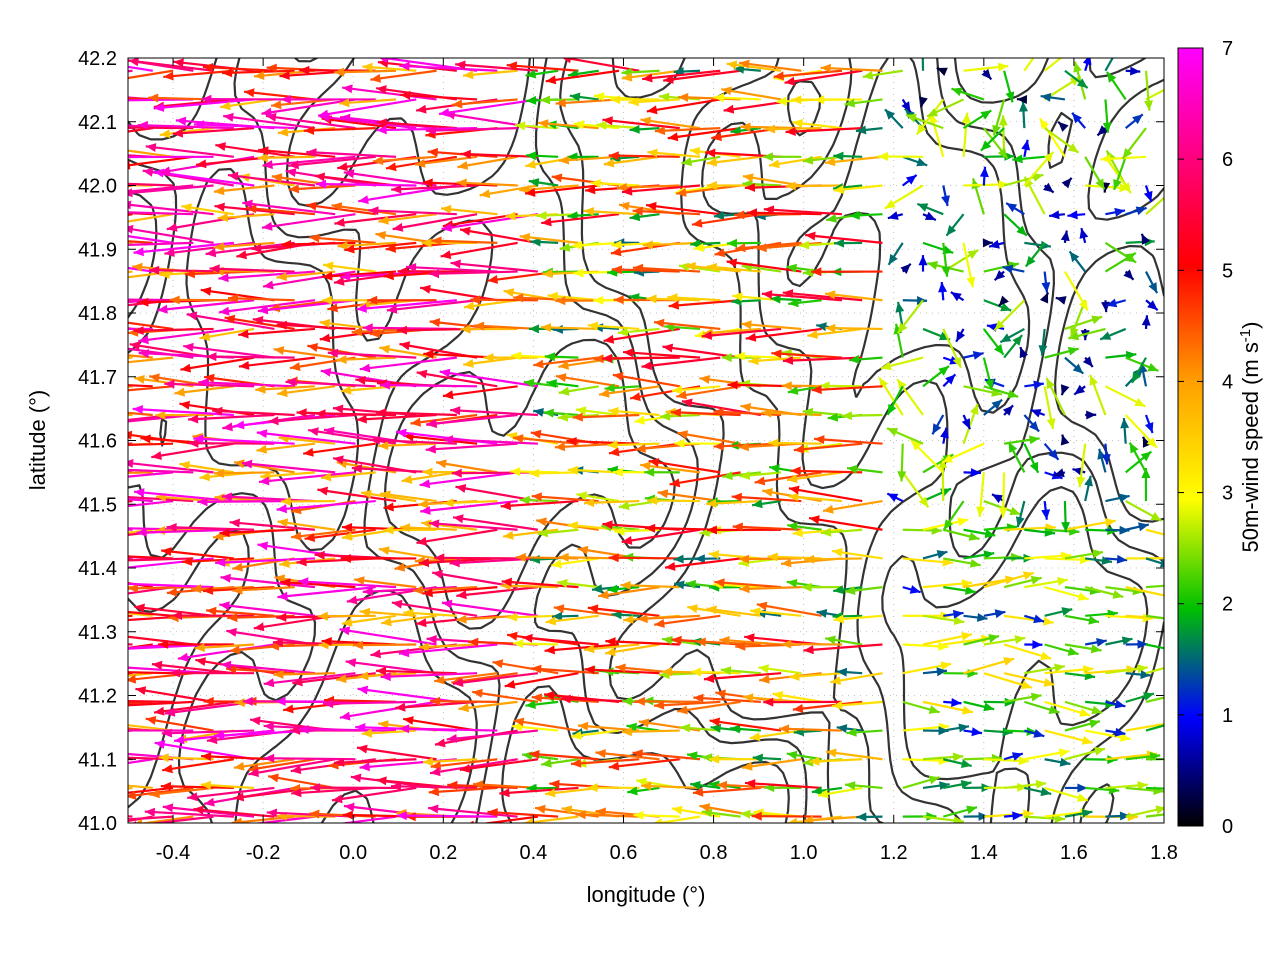 Image resolution: width=1280 pixels, height=960 pixels. Describe the element at coordinates (97, 187) in the screenshot. I see `y-tick-label: 42.0` at that location.